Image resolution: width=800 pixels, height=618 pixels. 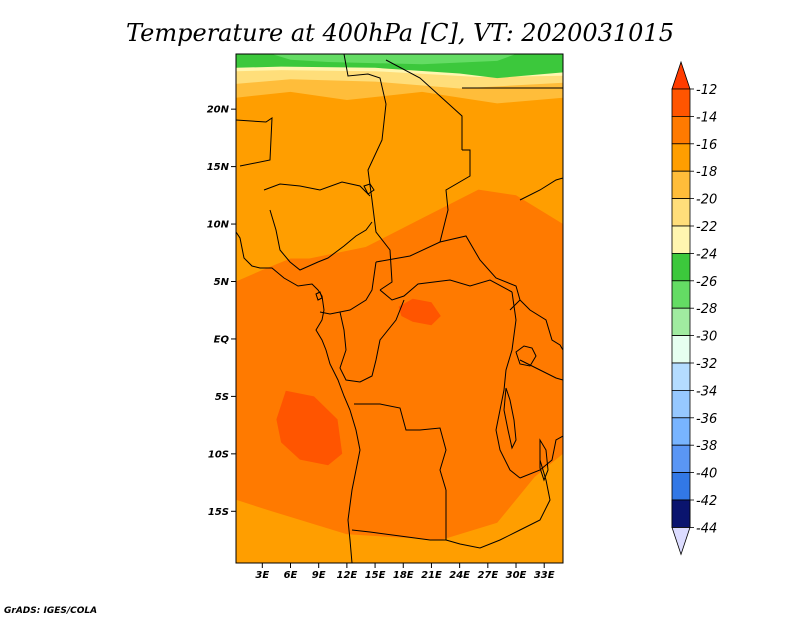 I want to click on colorbar-label: -24, so click(x=706, y=254).